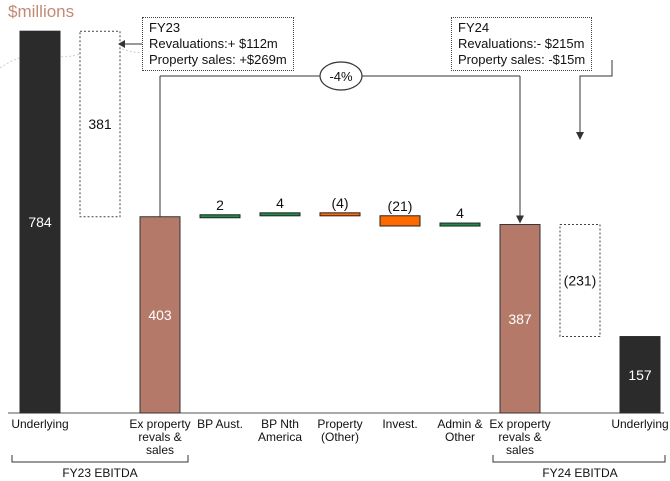  What do you see at coordinates (218, 59) in the screenshot?
I see `fy23-callout-property-sales: Property sales: +$269m` at bounding box center [218, 59].